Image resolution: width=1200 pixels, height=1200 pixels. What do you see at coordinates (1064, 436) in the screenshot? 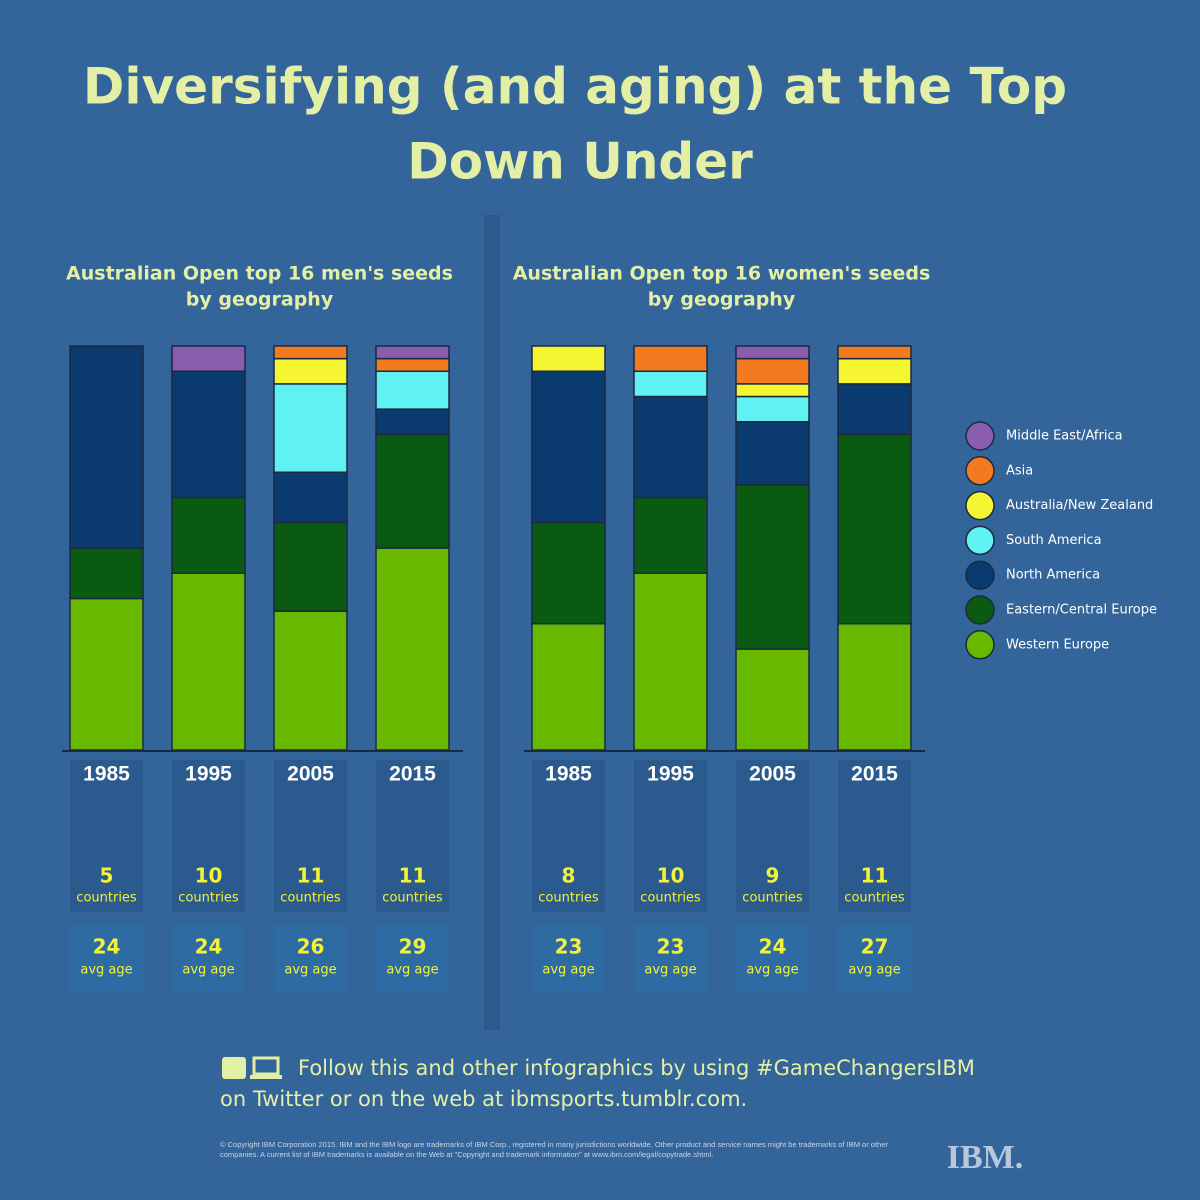
I see `legend-label: Middle East/Africa` at bounding box center [1064, 436].